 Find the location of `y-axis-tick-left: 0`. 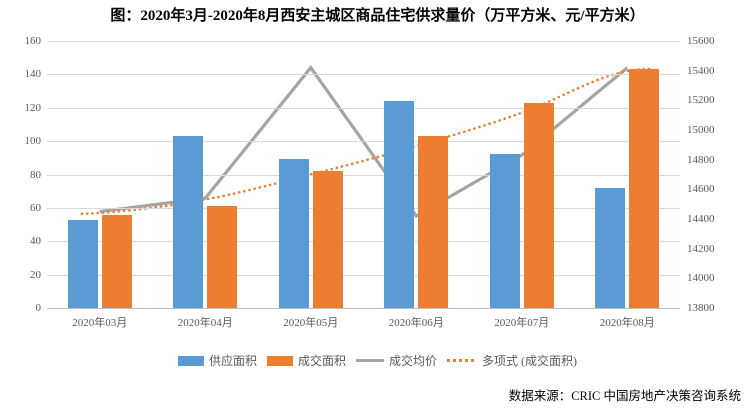

y-axis-tick-left: 0 is located at coordinates (38, 308).